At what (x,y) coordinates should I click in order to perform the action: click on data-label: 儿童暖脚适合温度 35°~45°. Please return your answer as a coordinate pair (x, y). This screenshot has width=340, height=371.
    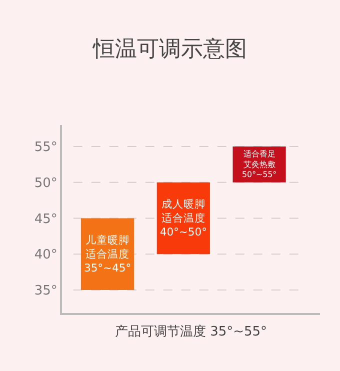
    Looking at the image, I should click on (108, 254).